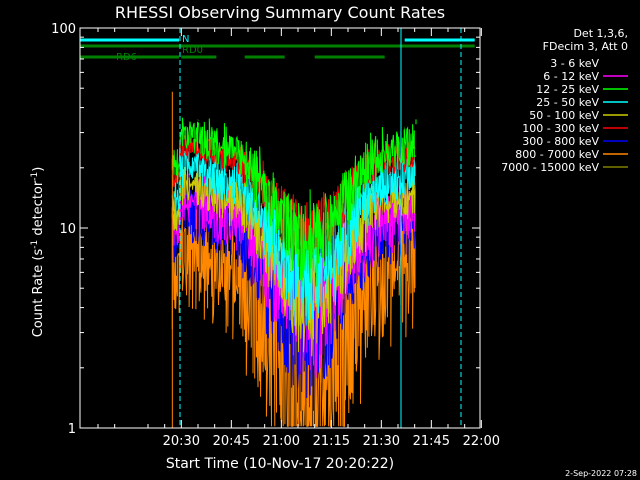 This screenshot has height=480, width=640. What do you see at coordinates (585, 46) in the screenshot?
I see `legend-header: FDecim 3, Att 0` at bounding box center [585, 46].